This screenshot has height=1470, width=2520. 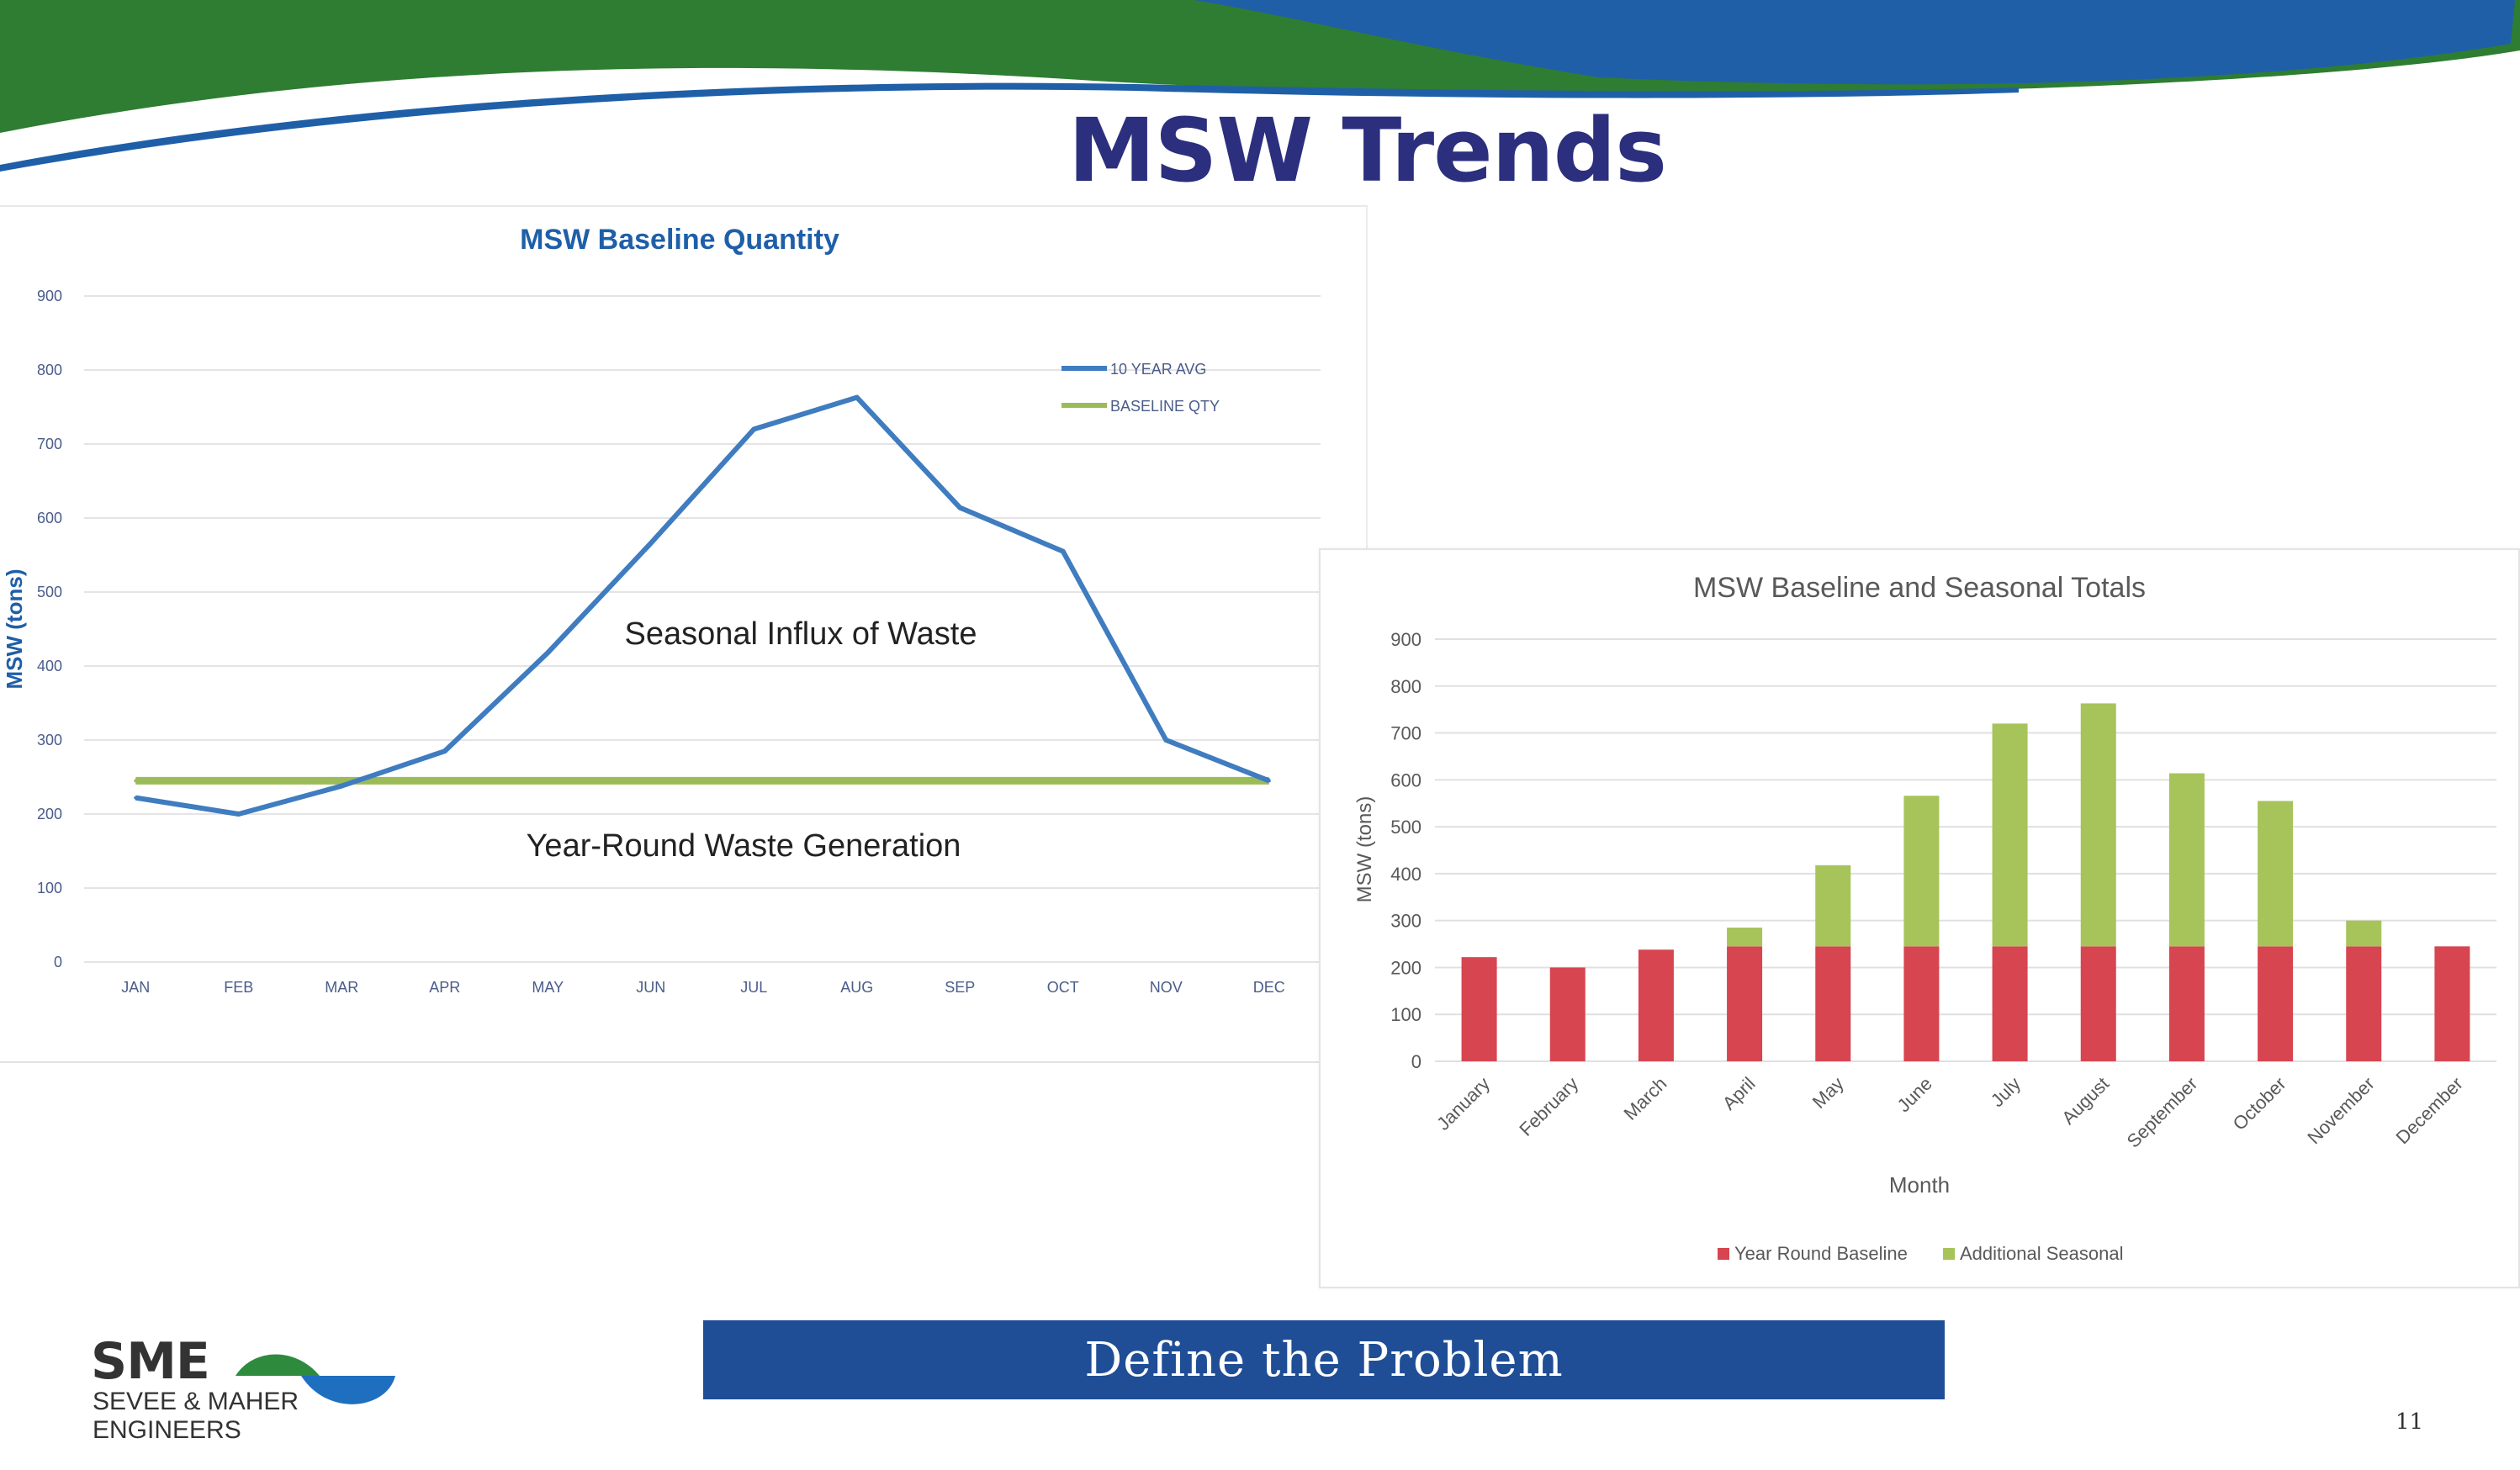 What do you see at coordinates (1367, 150) in the screenshot?
I see `slide-title: MSW Trends` at bounding box center [1367, 150].